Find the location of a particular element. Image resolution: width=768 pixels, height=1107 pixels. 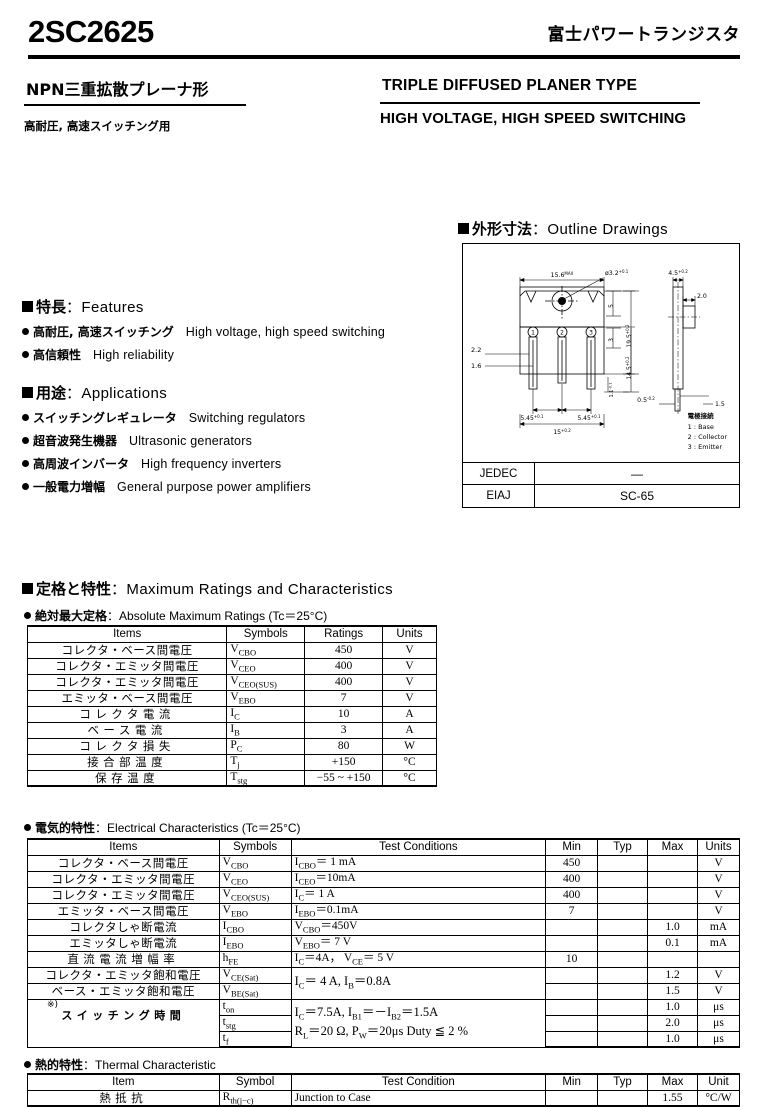

application-label-jp: 超音波発生機器 is located at coordinates (75, 441).